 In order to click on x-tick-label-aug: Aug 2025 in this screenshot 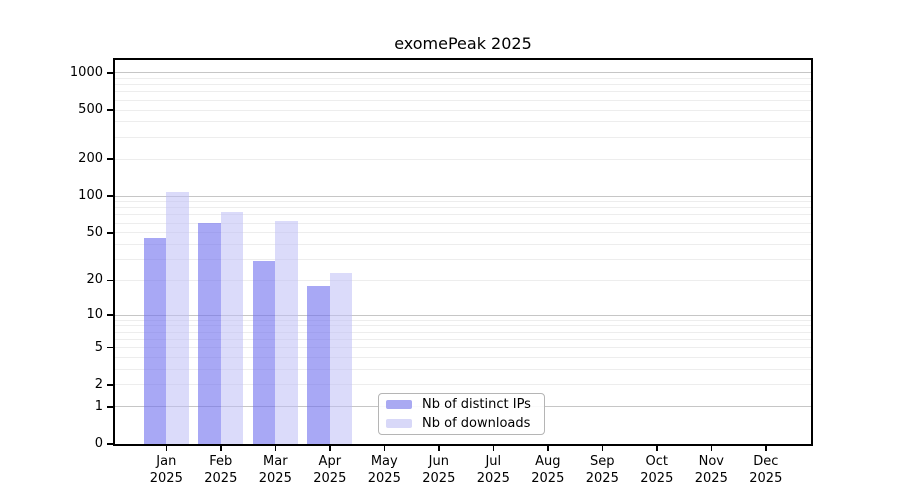, I will do `click(548, 470)`.